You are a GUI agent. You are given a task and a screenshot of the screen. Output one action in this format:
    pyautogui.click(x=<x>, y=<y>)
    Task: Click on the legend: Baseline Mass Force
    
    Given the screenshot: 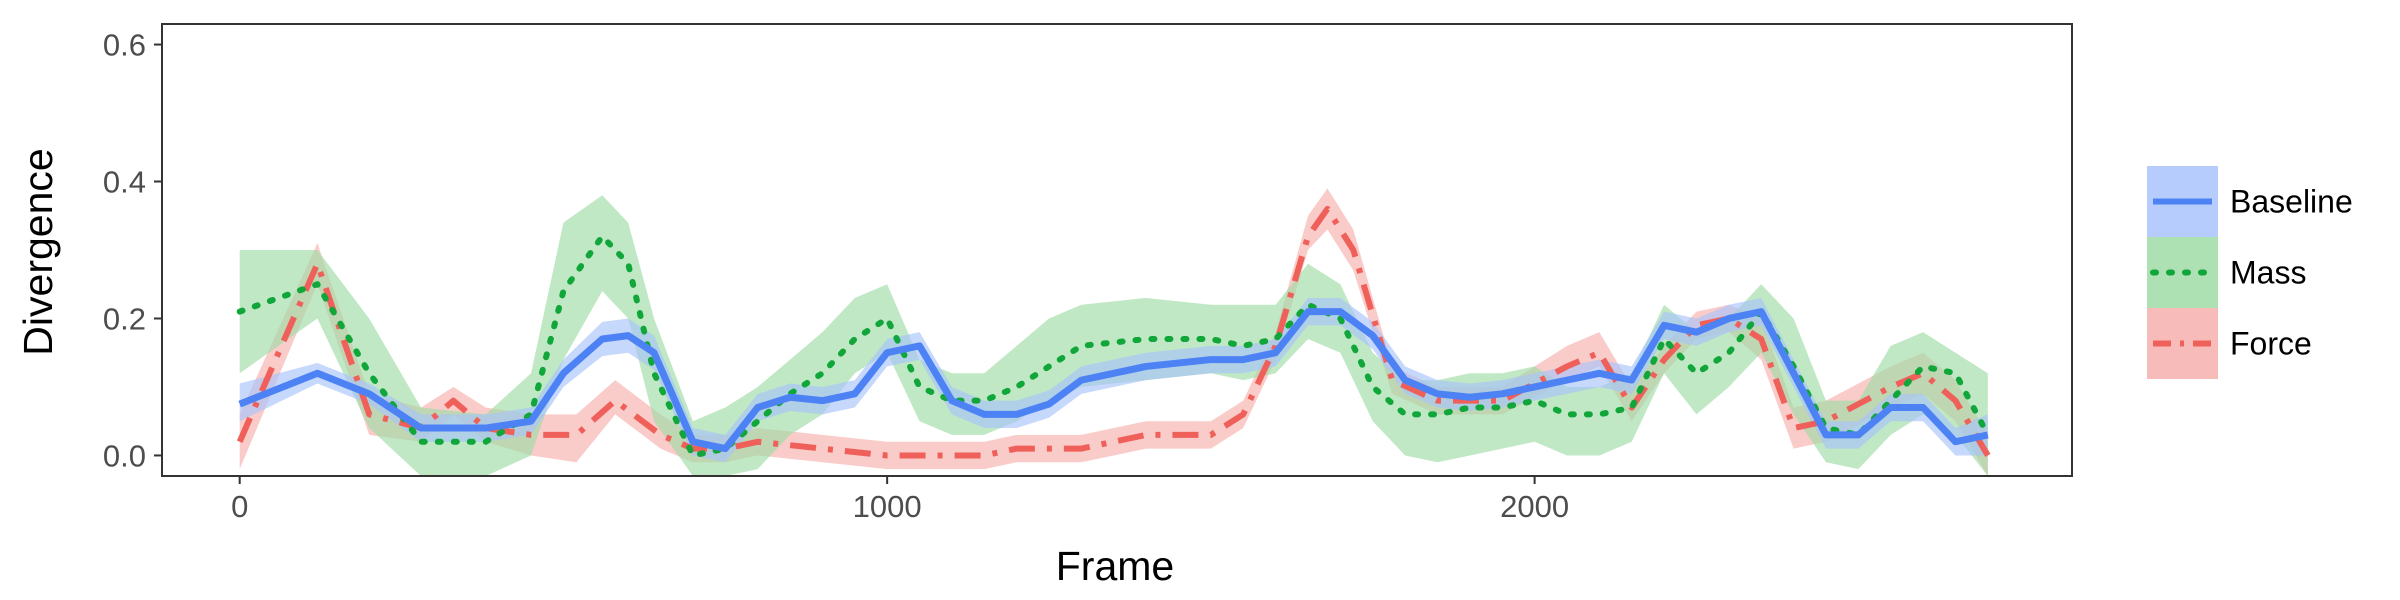 What is the action you would take?
    pyautogui.click(x=2250, y=272)
    